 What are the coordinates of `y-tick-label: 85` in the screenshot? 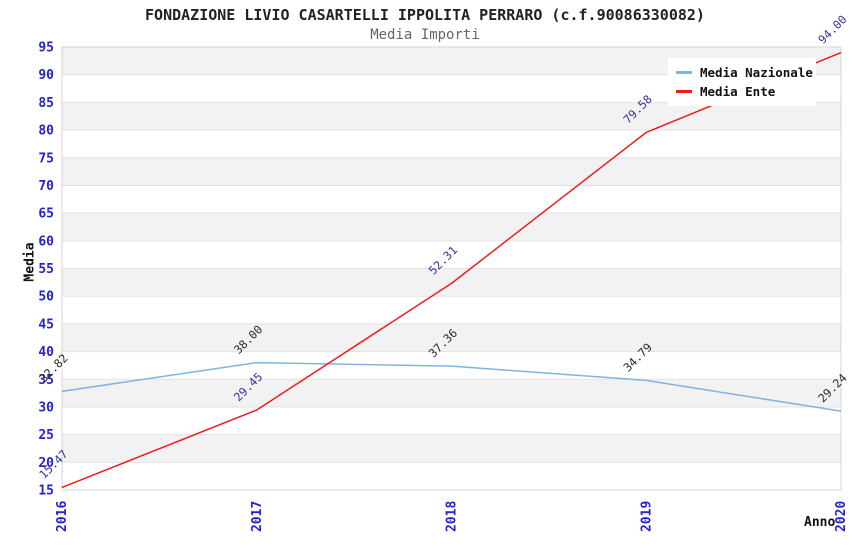 It's located at (46, 103).